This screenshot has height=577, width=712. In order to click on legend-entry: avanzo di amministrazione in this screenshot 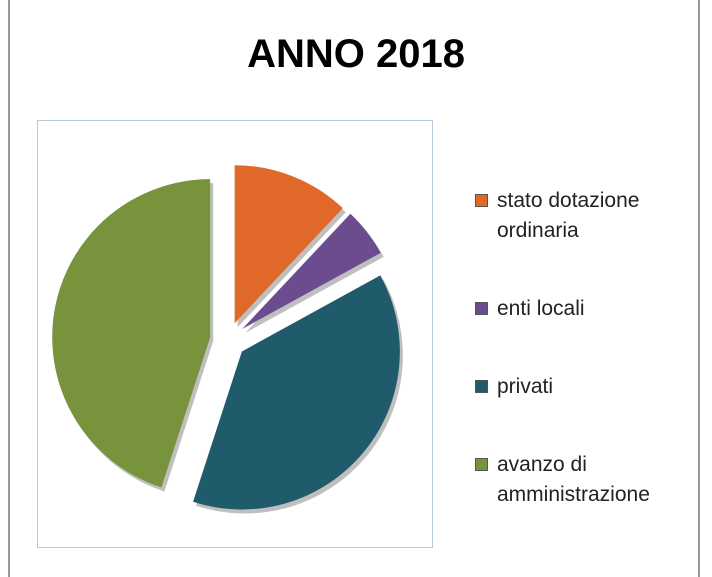, I will do `click(586, 480)`.